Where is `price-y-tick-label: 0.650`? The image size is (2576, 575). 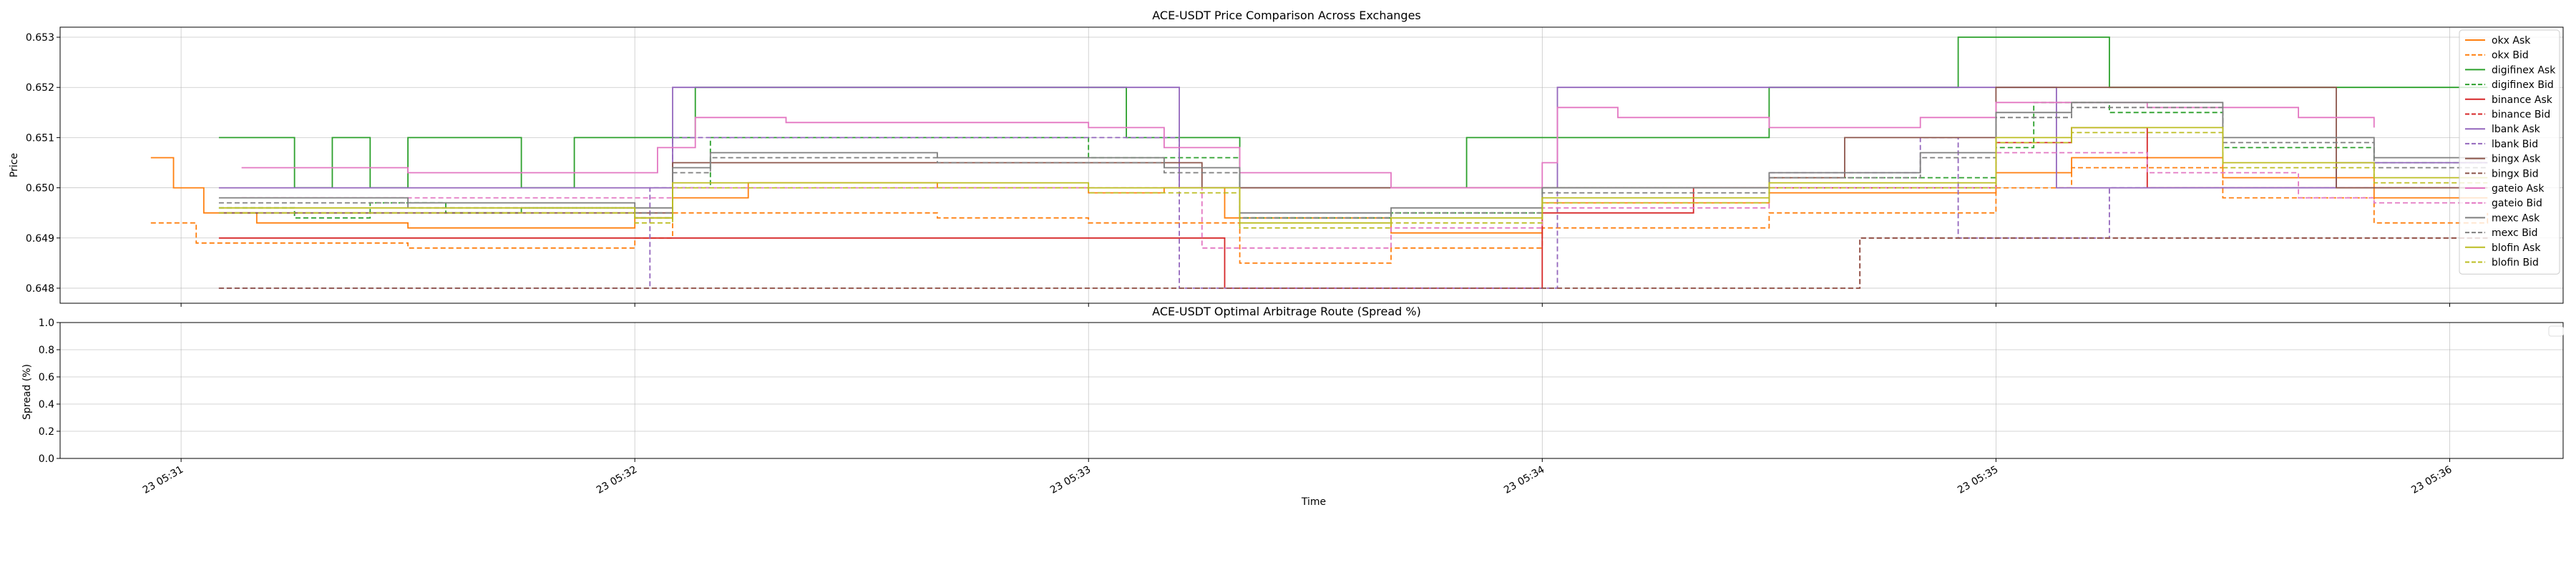 price-y-tick-label: 0.650 is located at coordinates (40, 189).